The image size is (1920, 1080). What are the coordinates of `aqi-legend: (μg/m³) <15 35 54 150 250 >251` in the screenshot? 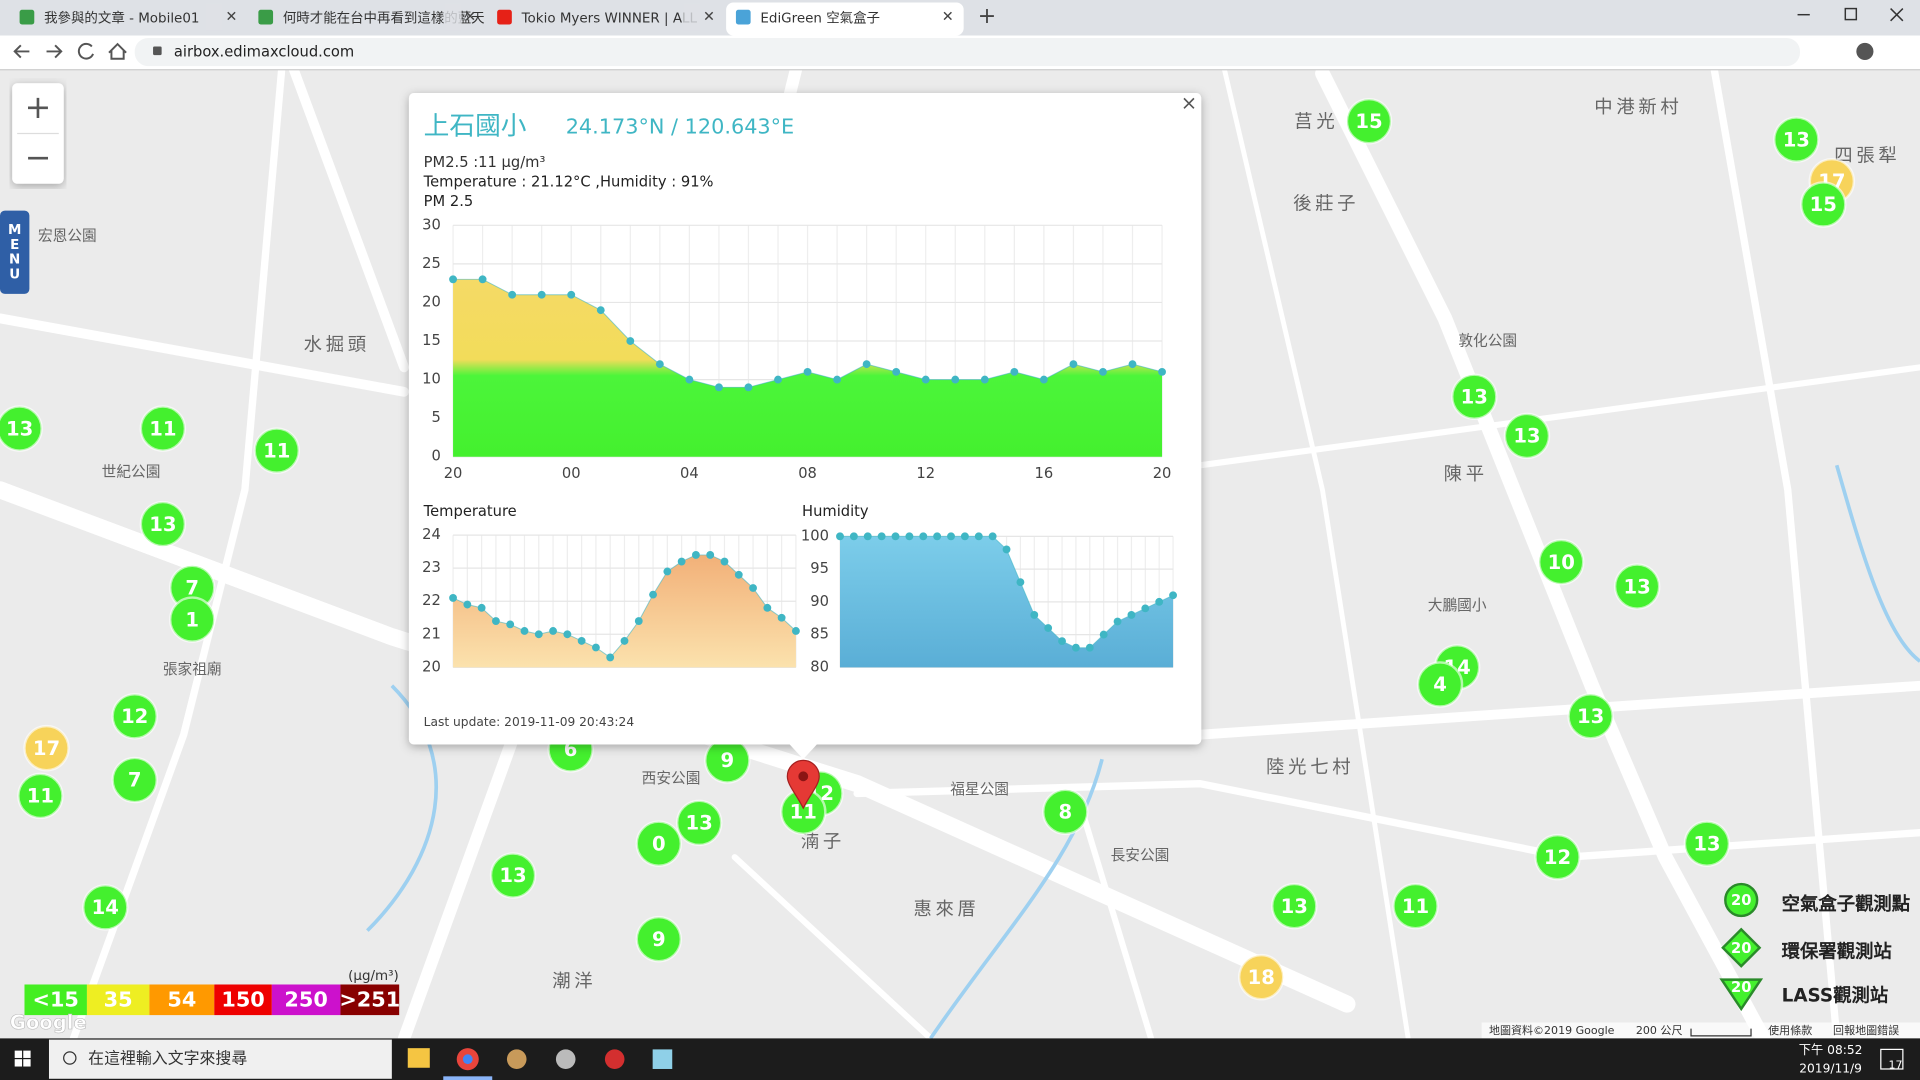 It's located at (212, 992).